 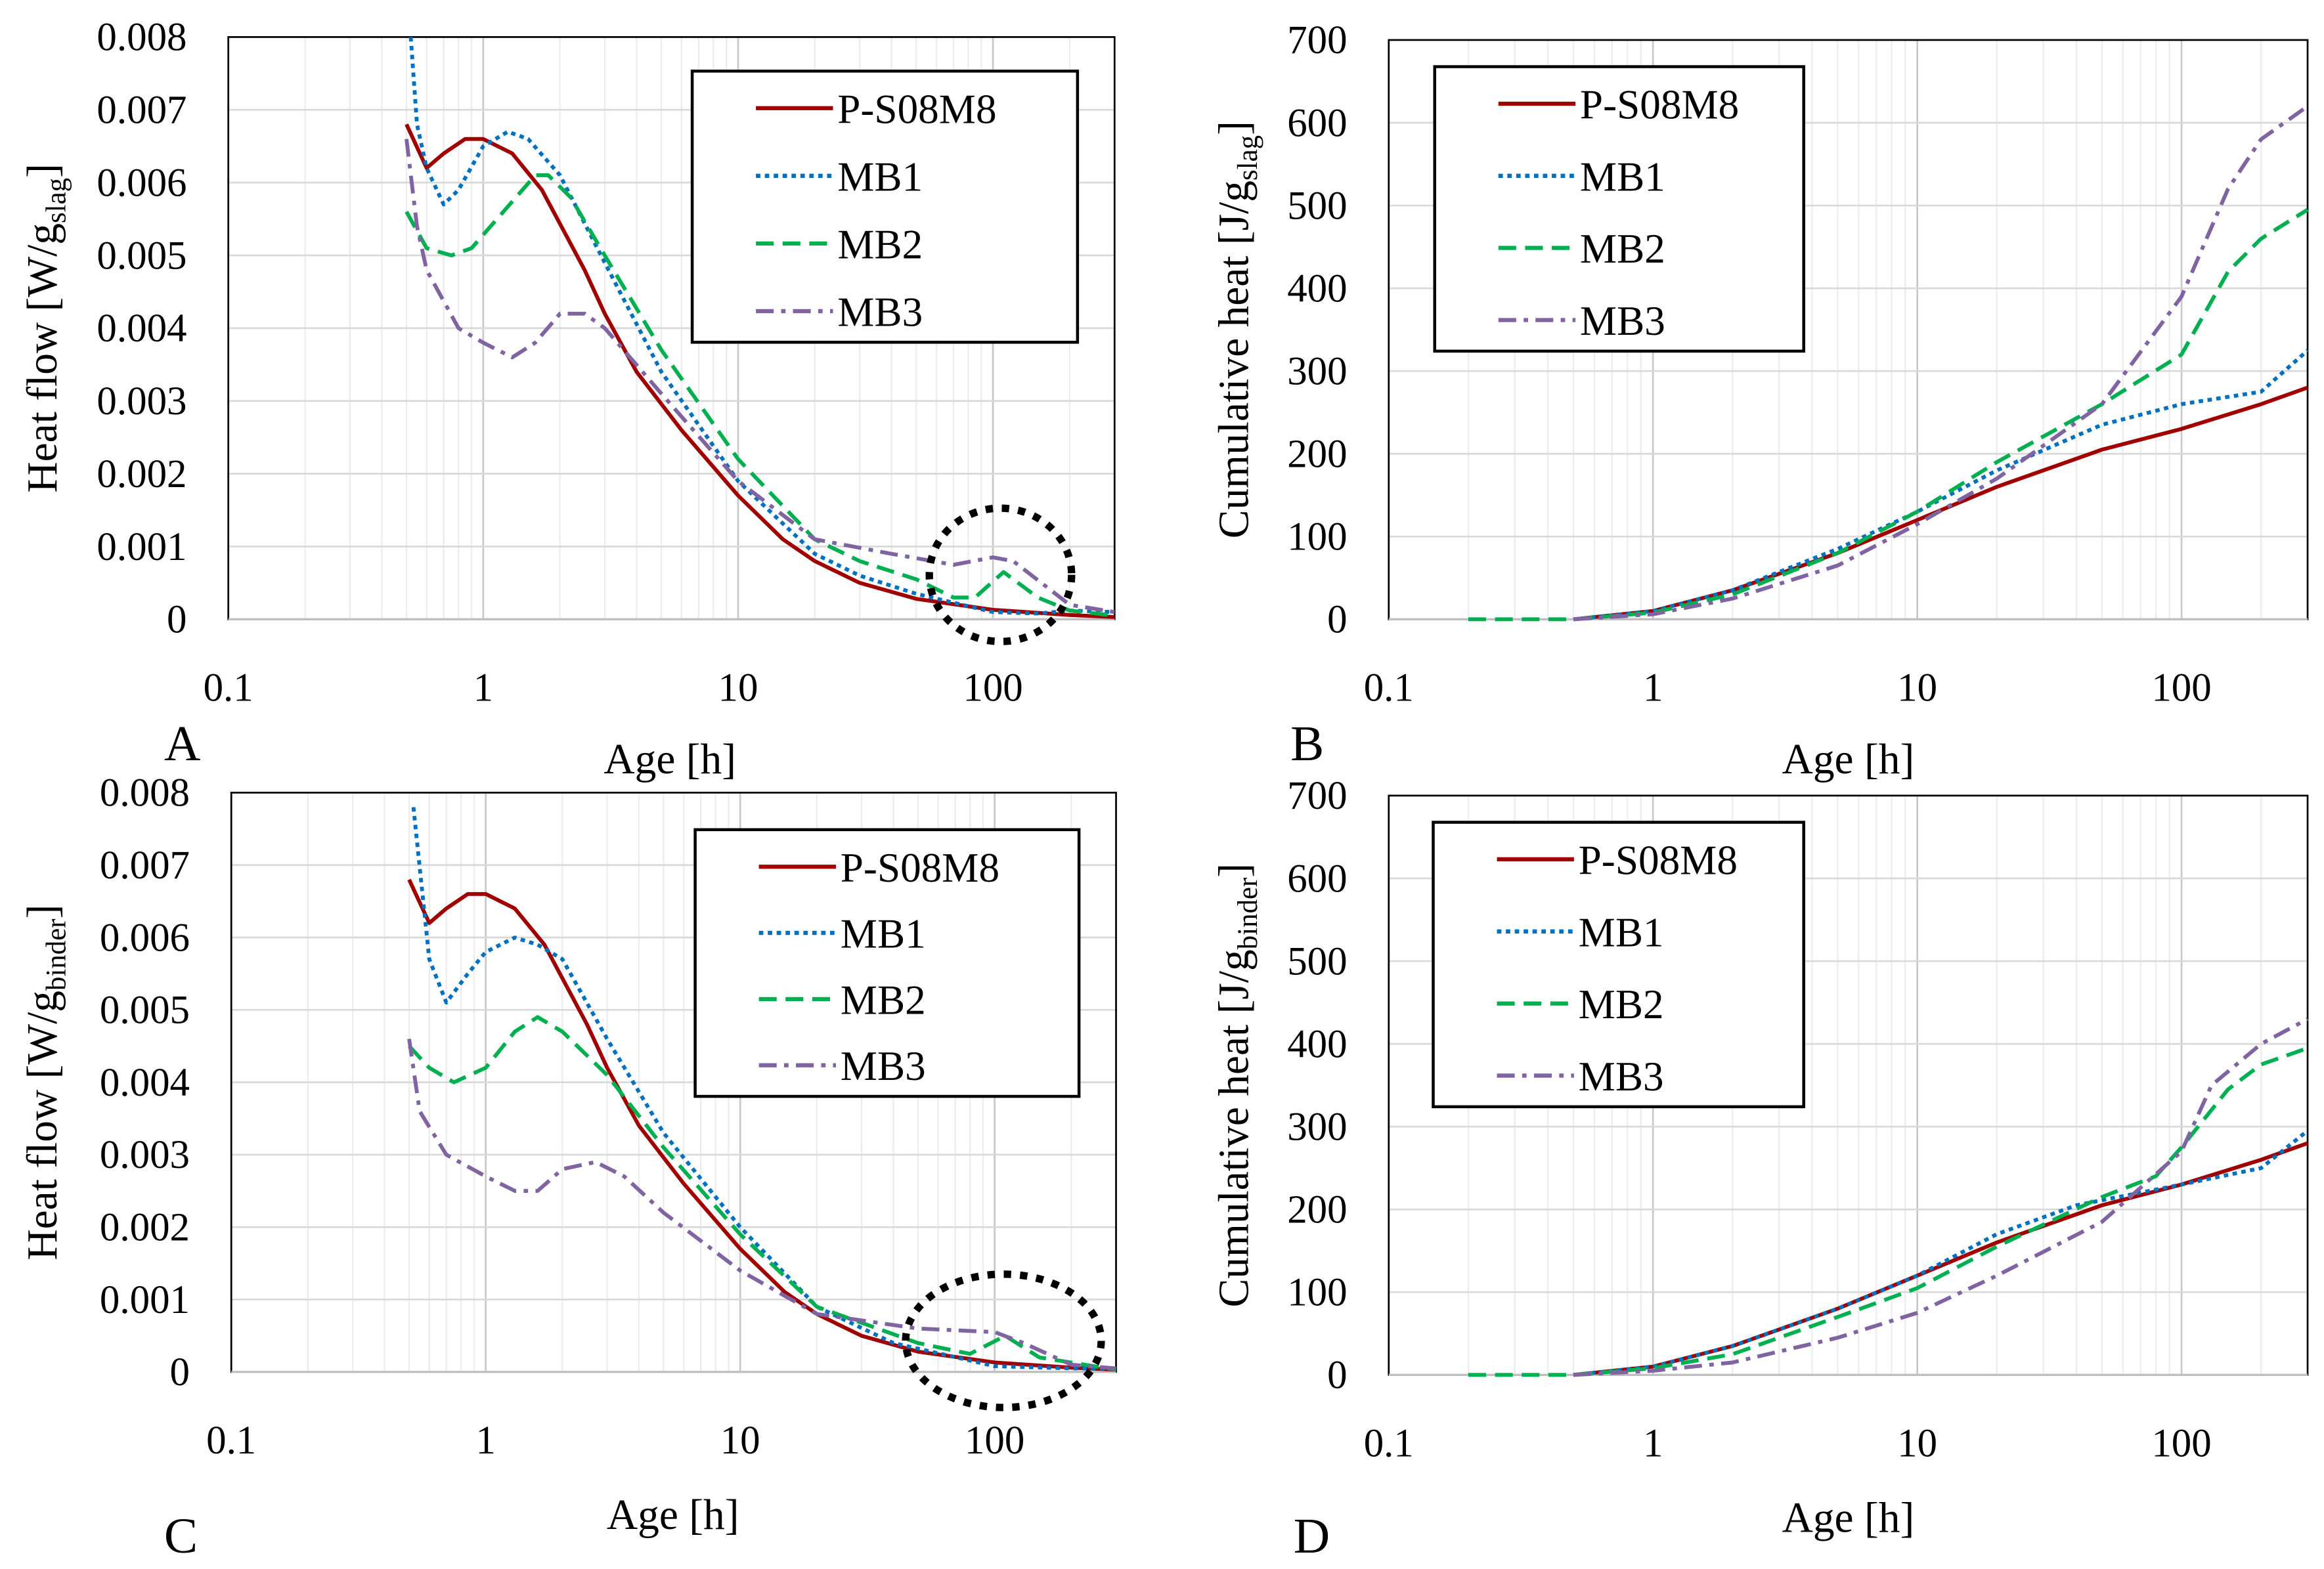 What do you see at coordinates (760, 395) in the screenshot?
I see `series-line-mb2` at bounding box center [760, 395].